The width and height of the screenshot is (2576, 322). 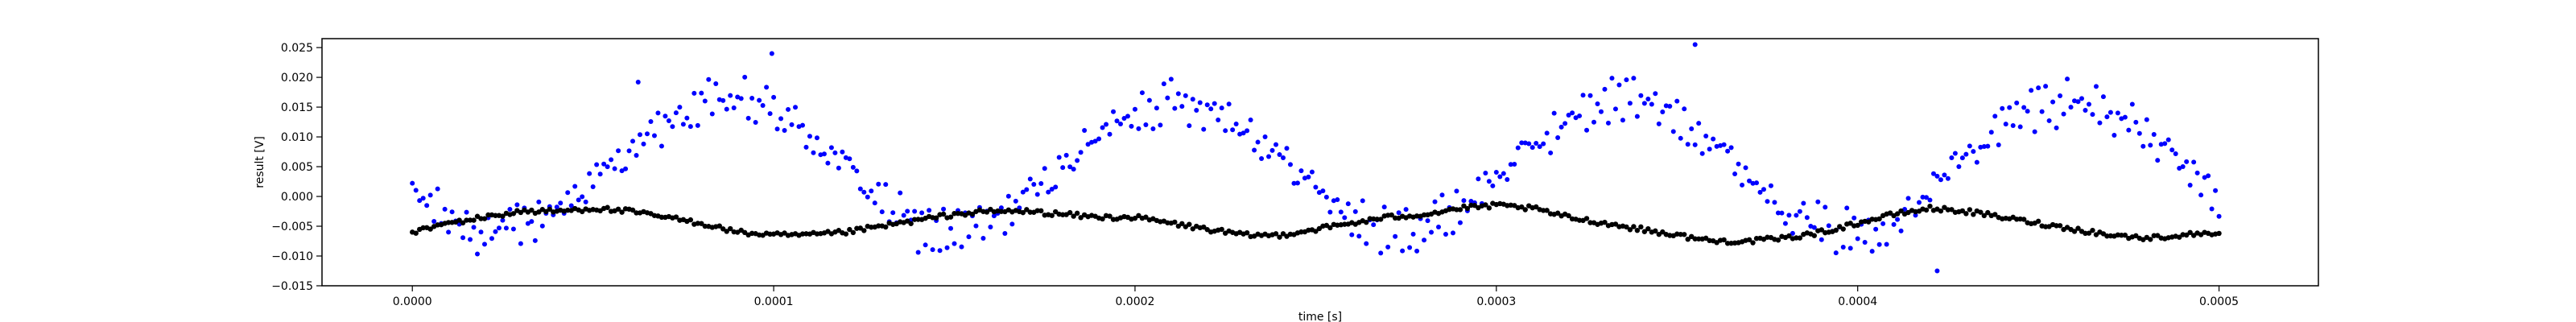 What do you see at coordinates (297, 107) in the screenshot?
I see `y-tick-label: 0.015` at bounding box center [297, 107].